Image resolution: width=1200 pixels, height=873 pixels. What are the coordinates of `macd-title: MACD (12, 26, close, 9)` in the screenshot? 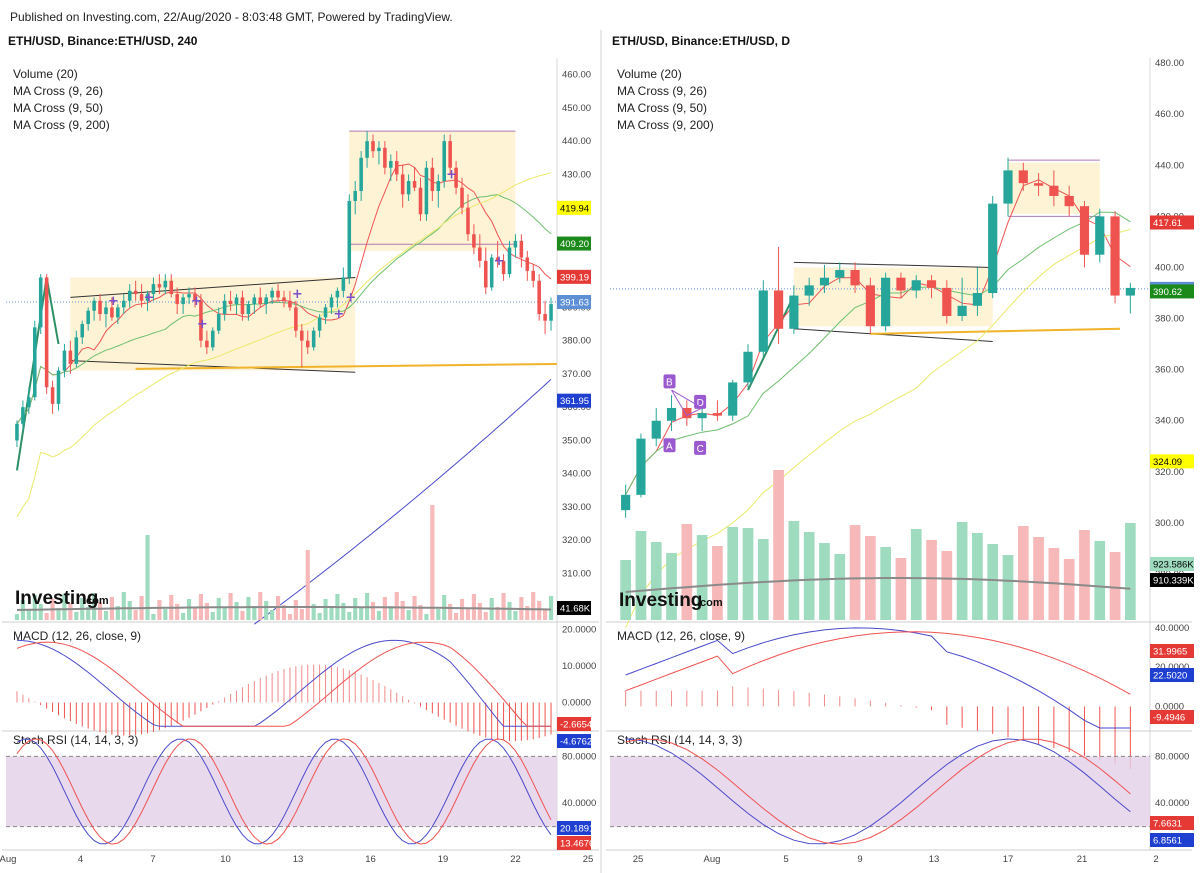 It's located at (681, 636).